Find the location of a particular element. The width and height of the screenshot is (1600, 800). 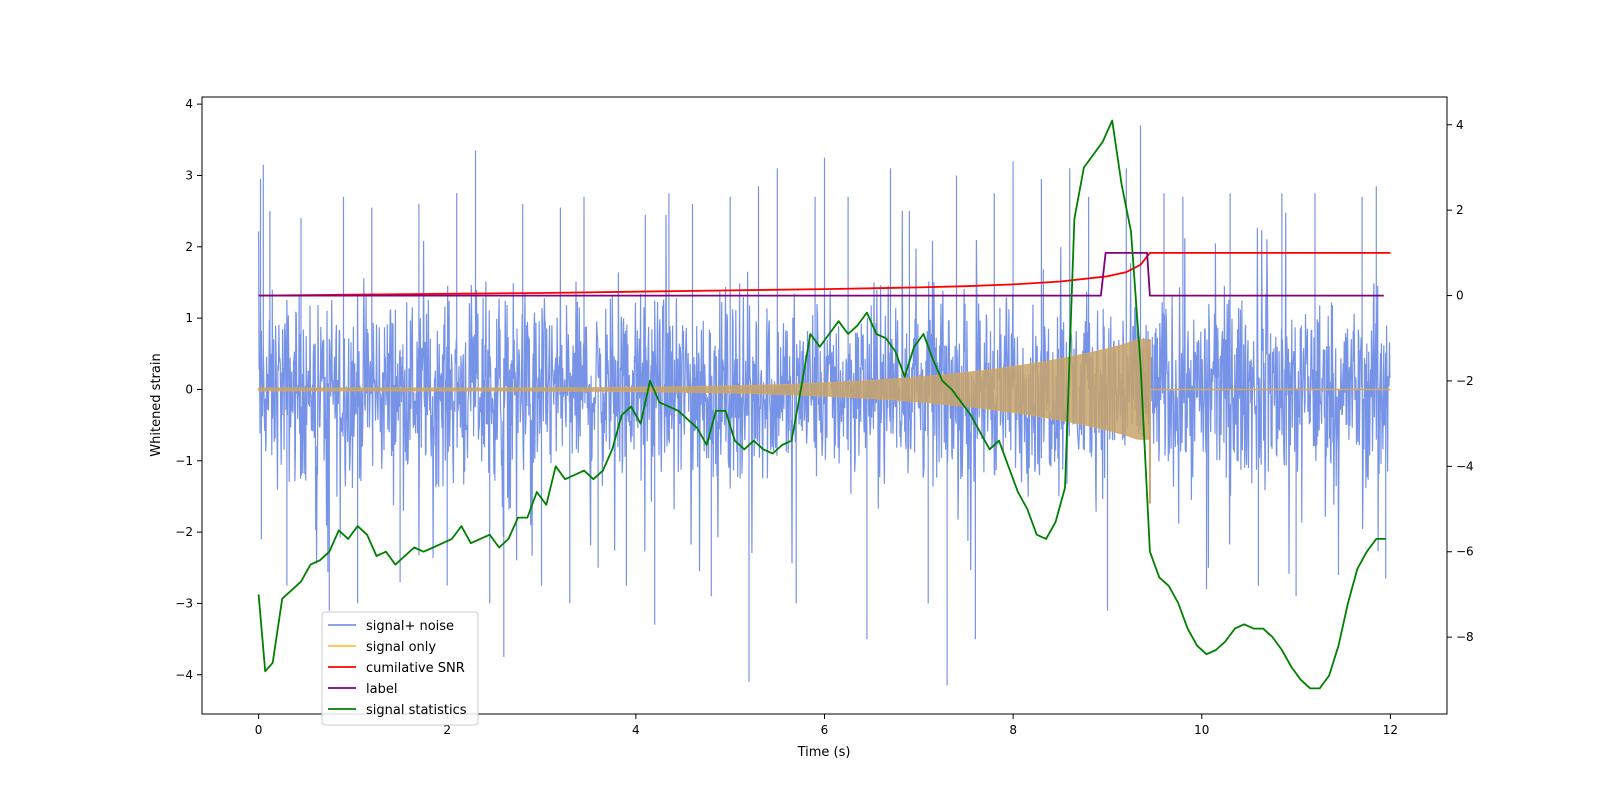

x-axis-label: Time (s) is located at coordinates (824, 752).